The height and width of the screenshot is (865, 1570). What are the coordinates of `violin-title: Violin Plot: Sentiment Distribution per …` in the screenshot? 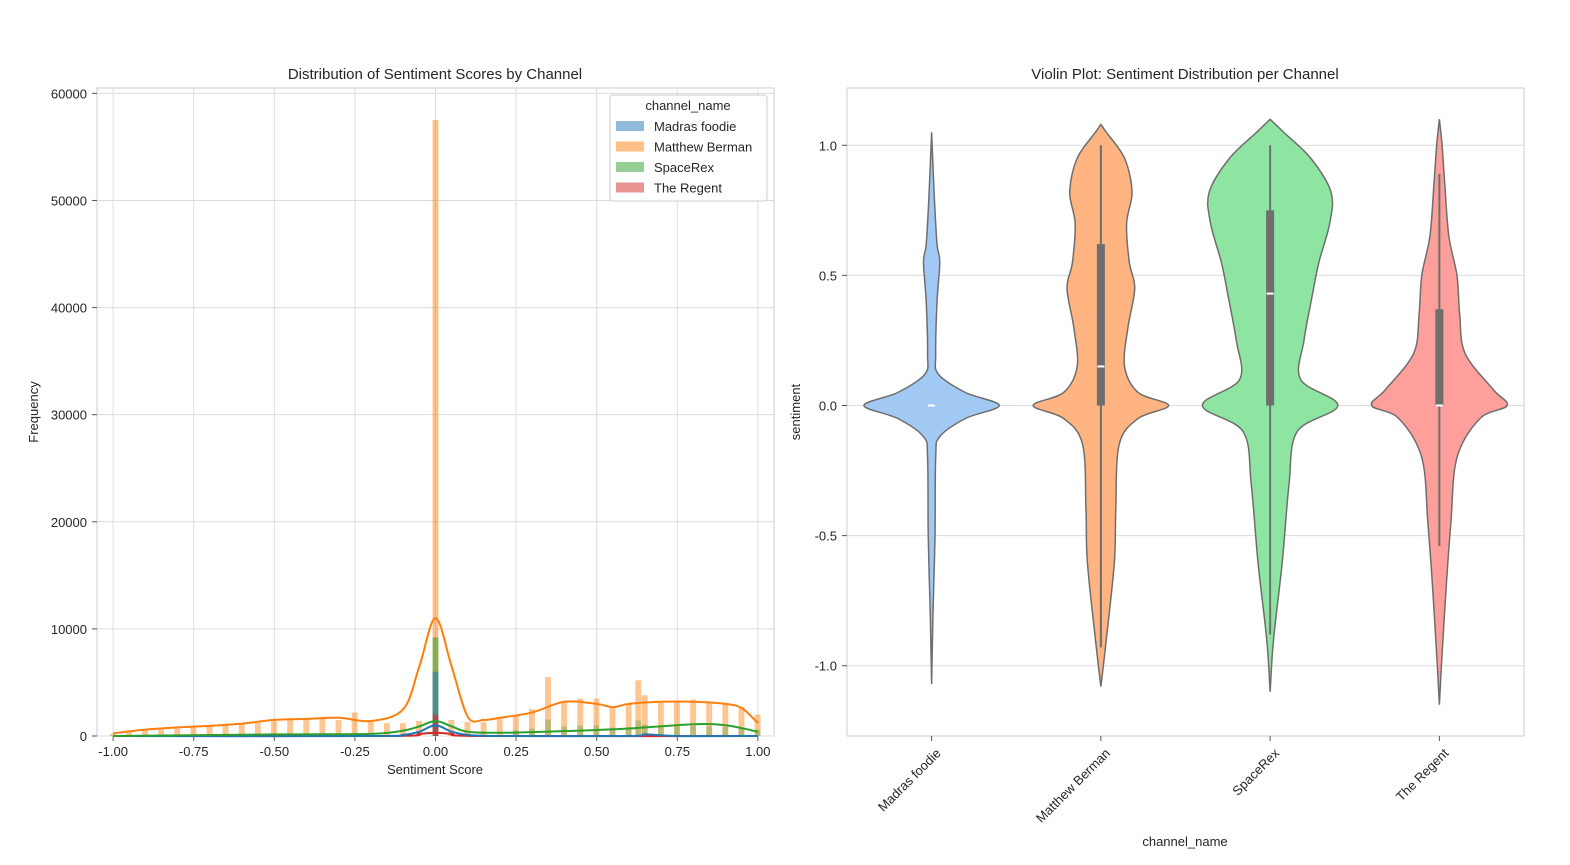 It's located at (1184, 74).